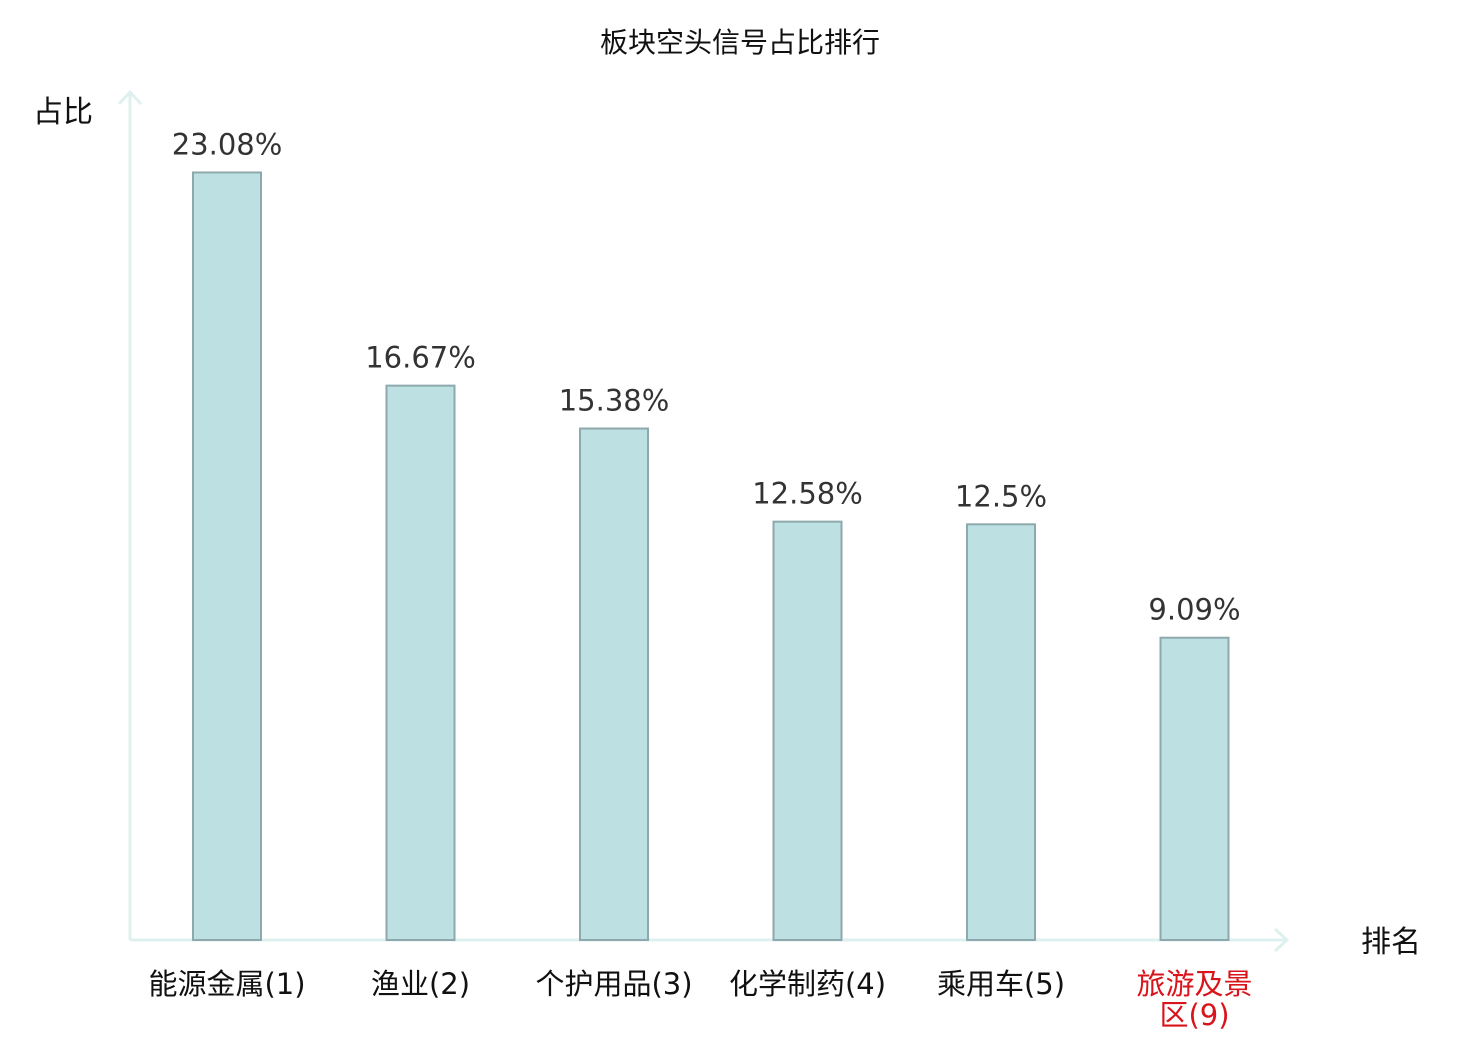  What do you see at coordinates (775, 942) in the screenshot?
I see `x-axis: 排名` at bounding box center [775, 942].